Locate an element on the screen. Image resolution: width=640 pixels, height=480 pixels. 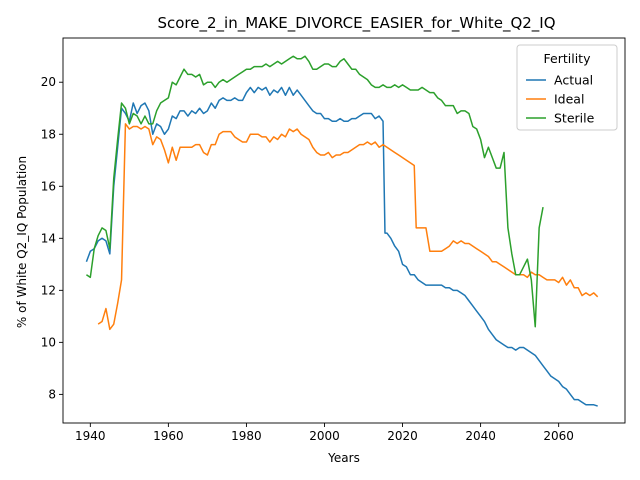
x-tick-label: 2060 is located at coordinates (558, 436).